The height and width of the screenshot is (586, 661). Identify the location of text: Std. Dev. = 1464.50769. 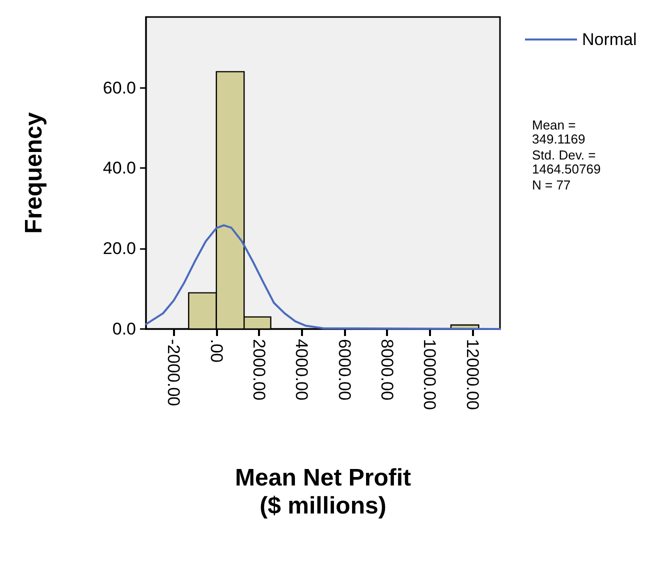
(566, 162).